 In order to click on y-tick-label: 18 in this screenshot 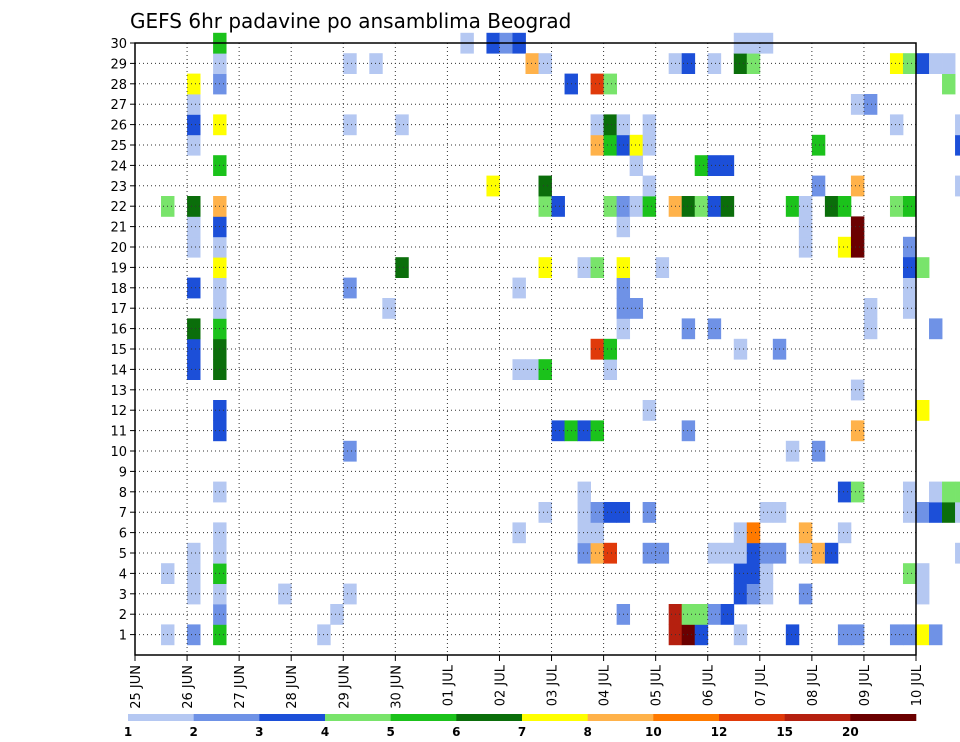, I will do `click(118, 289)`.